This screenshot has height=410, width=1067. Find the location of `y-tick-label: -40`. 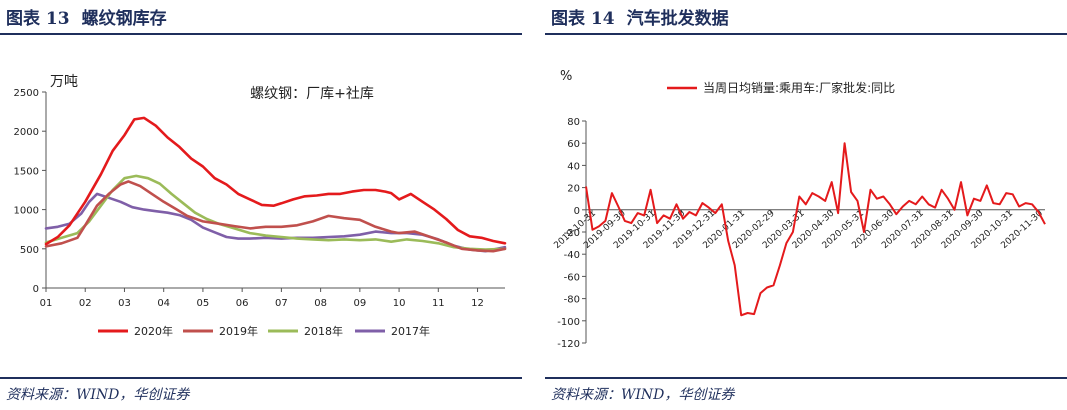

y-tick-label: -40 is located at coordinates (572, 255).